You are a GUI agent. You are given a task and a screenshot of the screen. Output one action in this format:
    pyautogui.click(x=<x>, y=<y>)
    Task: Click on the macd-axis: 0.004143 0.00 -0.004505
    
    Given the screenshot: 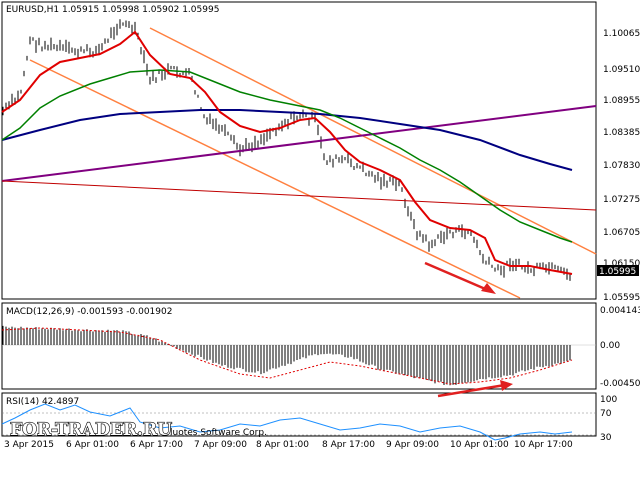 What is the action you would take?
    pyautogui.click(x=620, y=347)
    